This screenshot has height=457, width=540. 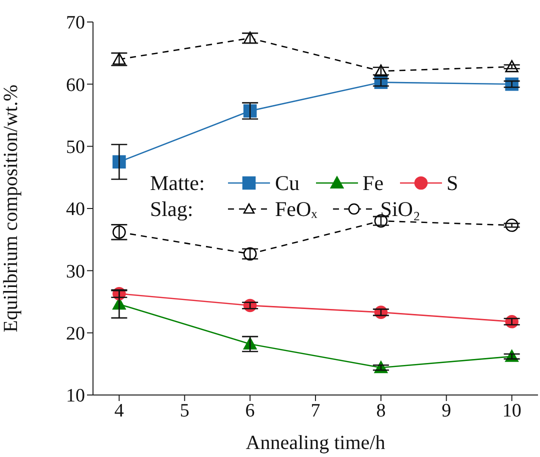 I want to click on legend-label: FeOₓ, so click(x=296, y=209).